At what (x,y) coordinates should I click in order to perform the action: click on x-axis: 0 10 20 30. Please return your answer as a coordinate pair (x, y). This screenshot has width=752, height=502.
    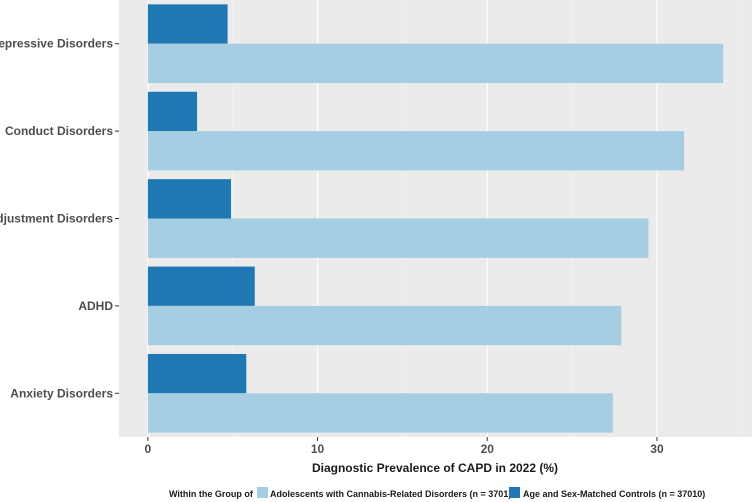
    Looking at the image, I should click on (404, 446).